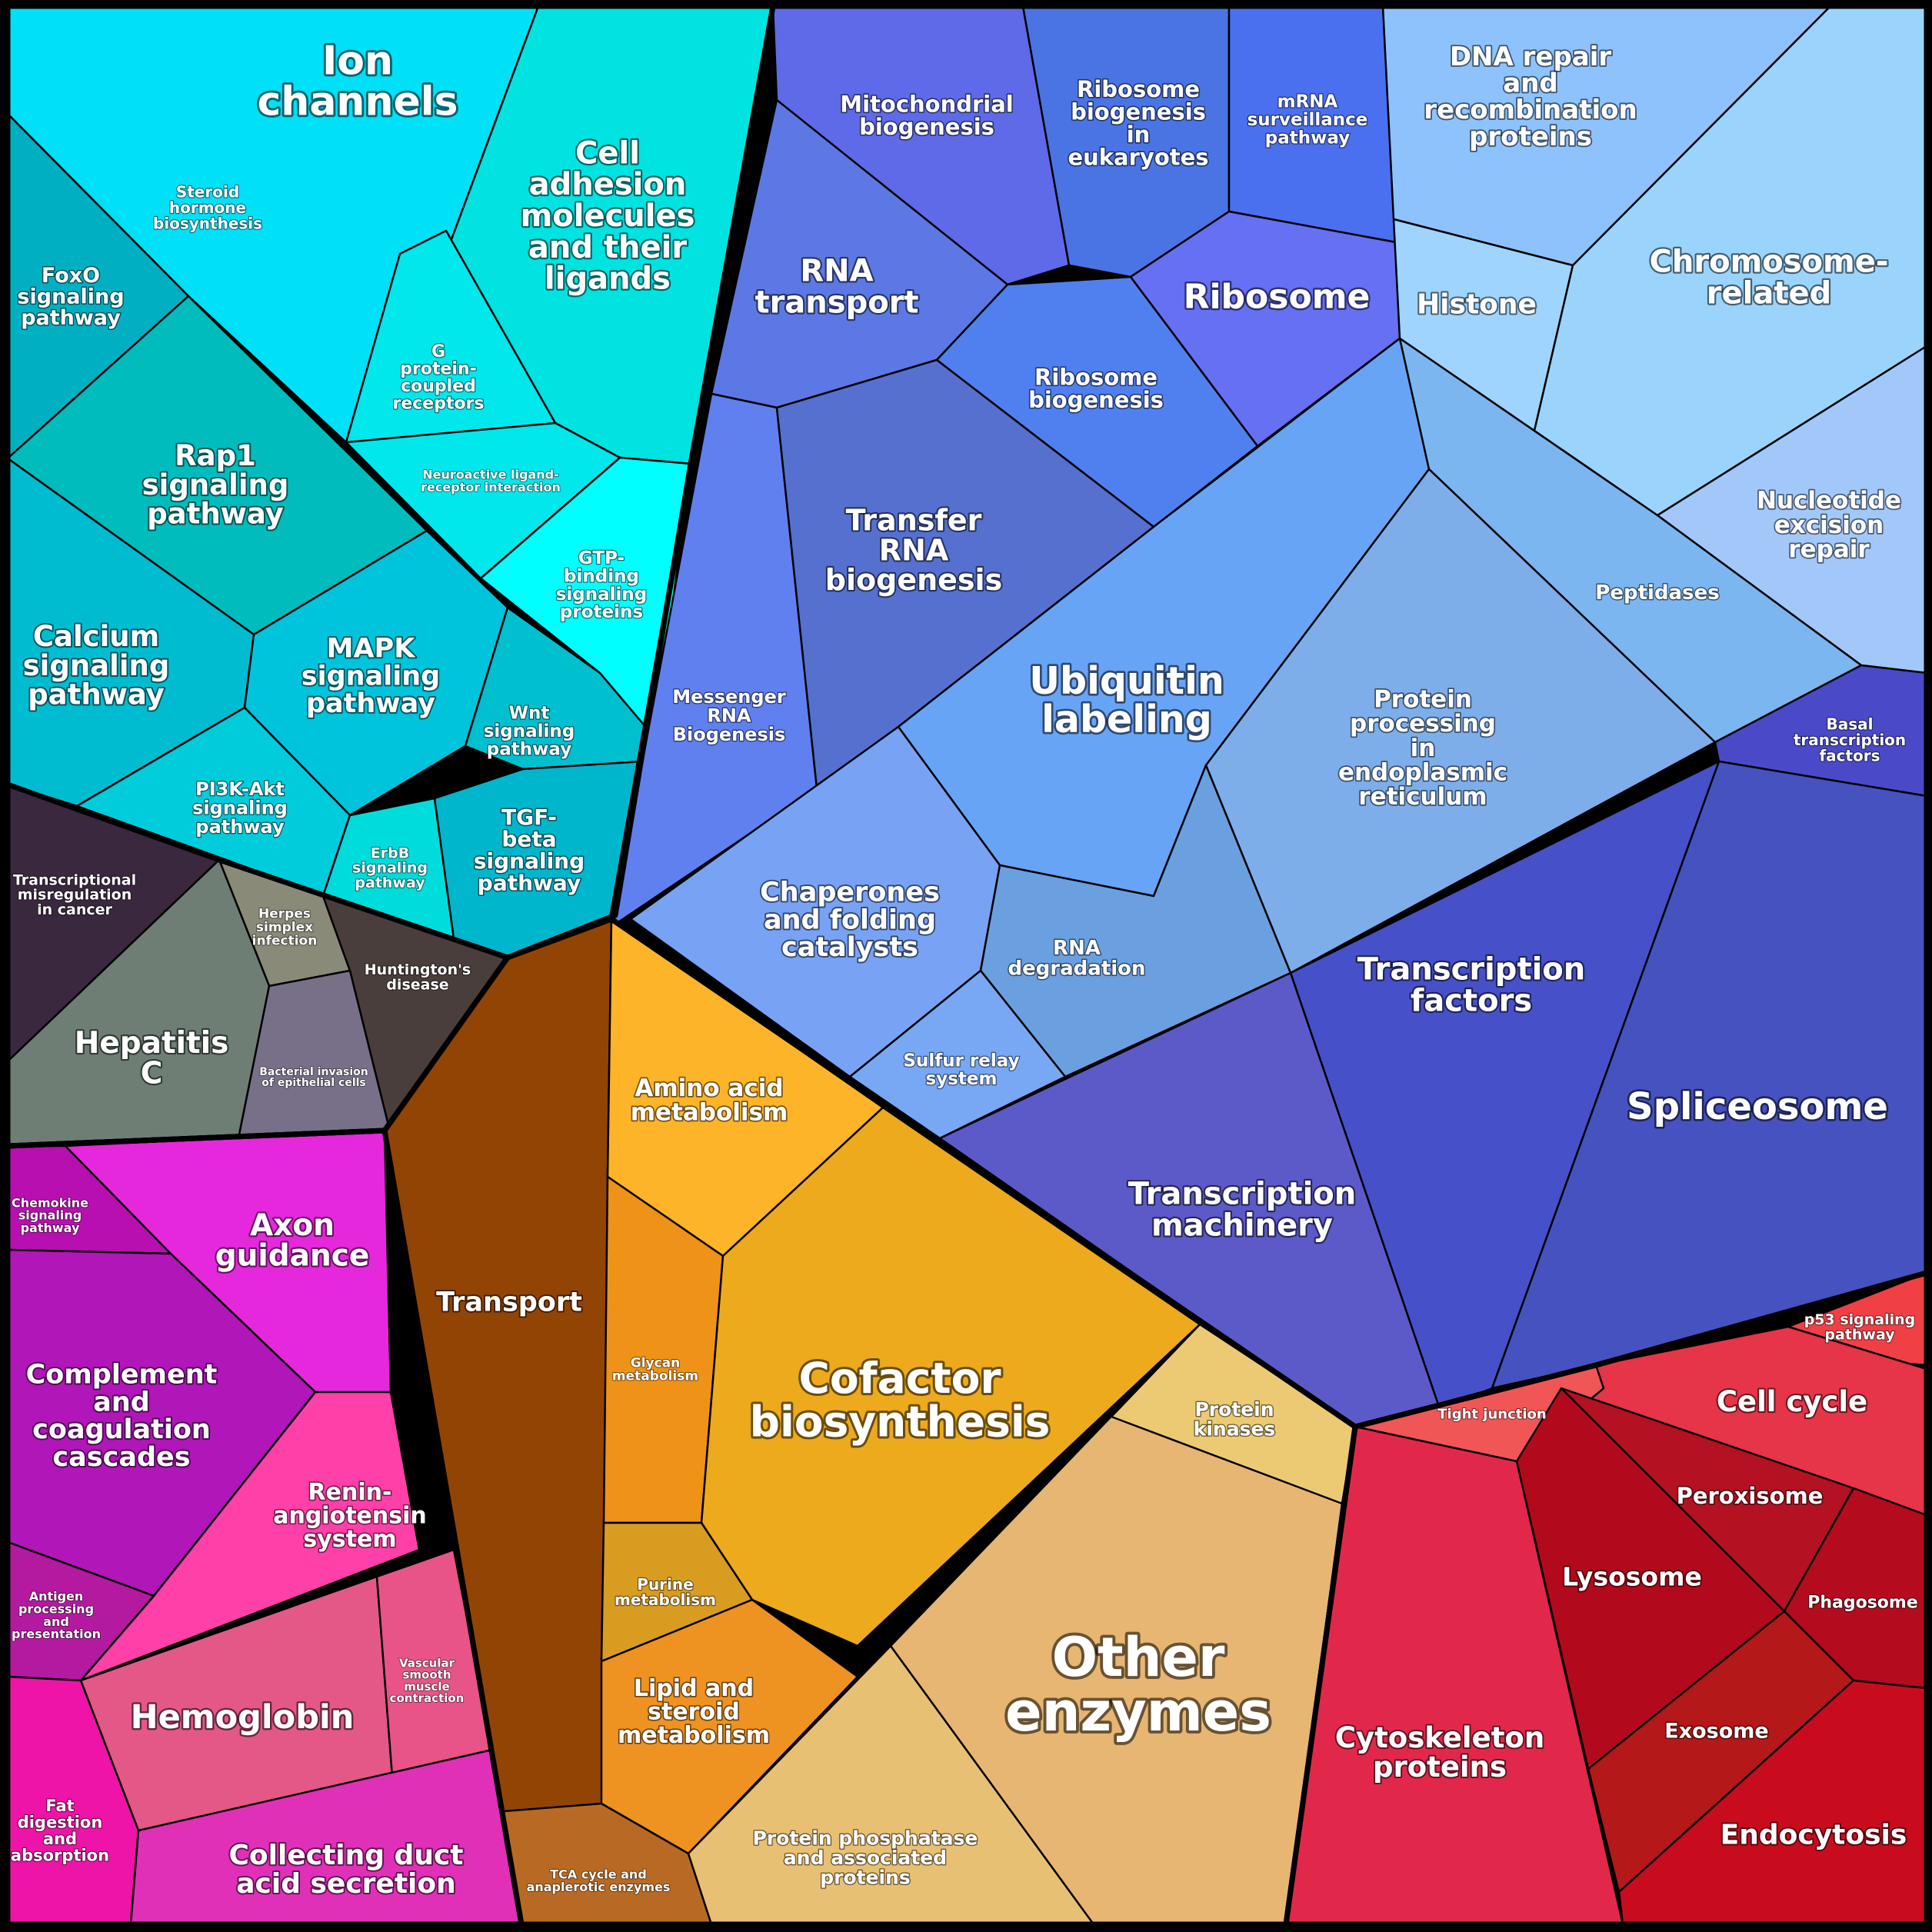 This screenshot has width=1932, height=1932. What do you see at coordinates (709, 1100) in the screenshot?
I see `cell-label-amino-acid-metabolism: Amino acid metabolism` at bounding box center [709, 1100].